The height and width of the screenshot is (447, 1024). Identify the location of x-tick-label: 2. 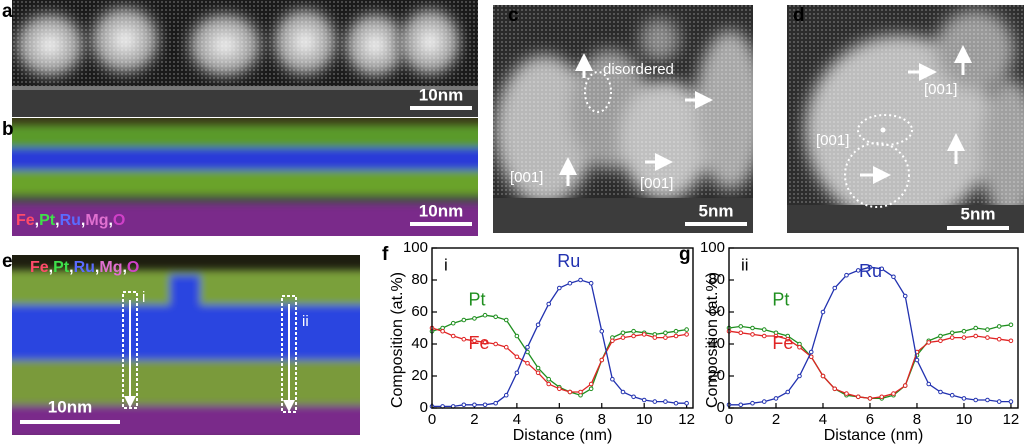
(776, 419).